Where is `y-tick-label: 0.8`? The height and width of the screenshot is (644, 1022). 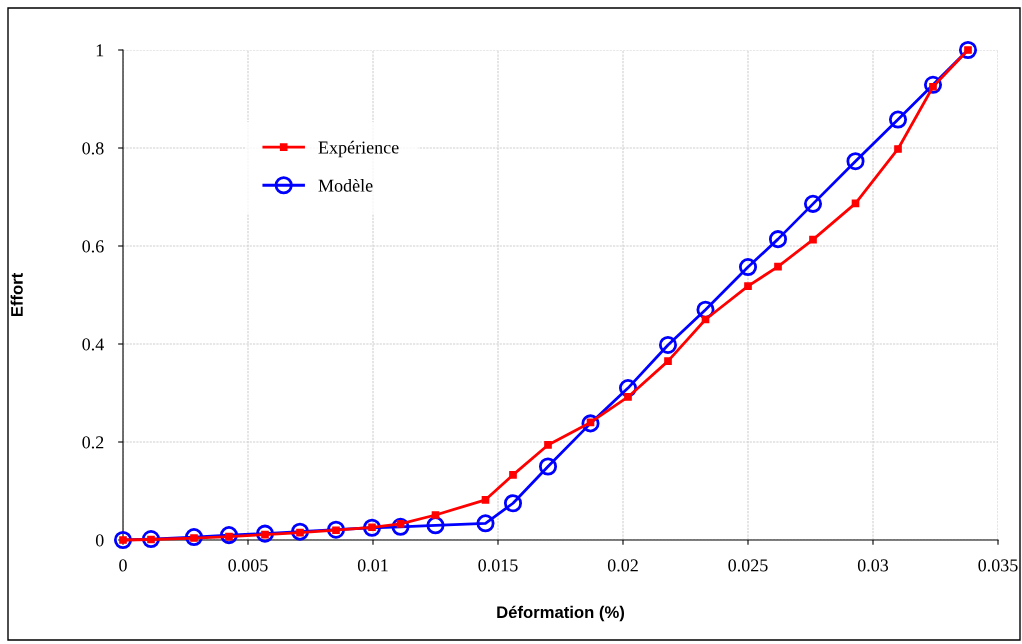 y-tick-label: 0.8 is located at coordinates (93, 148).